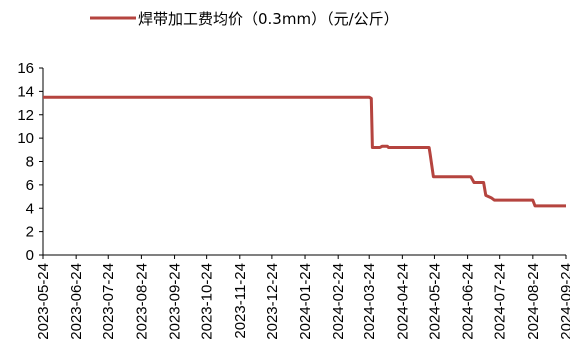 This screenshot has width=570, height=364. I want to click on y-tick-label: 10, so click(25, 138).